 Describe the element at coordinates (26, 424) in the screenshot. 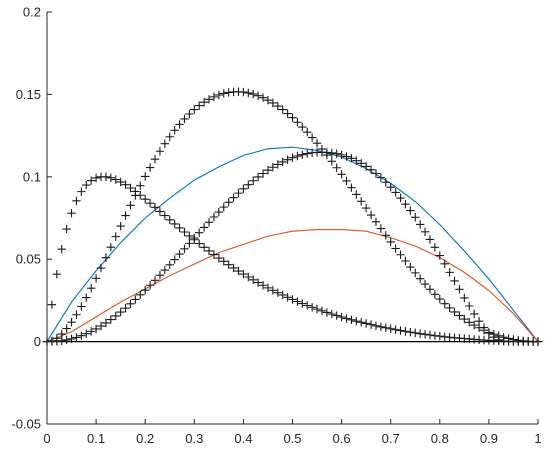

I see `y-tick-label: -0.05` at that location.